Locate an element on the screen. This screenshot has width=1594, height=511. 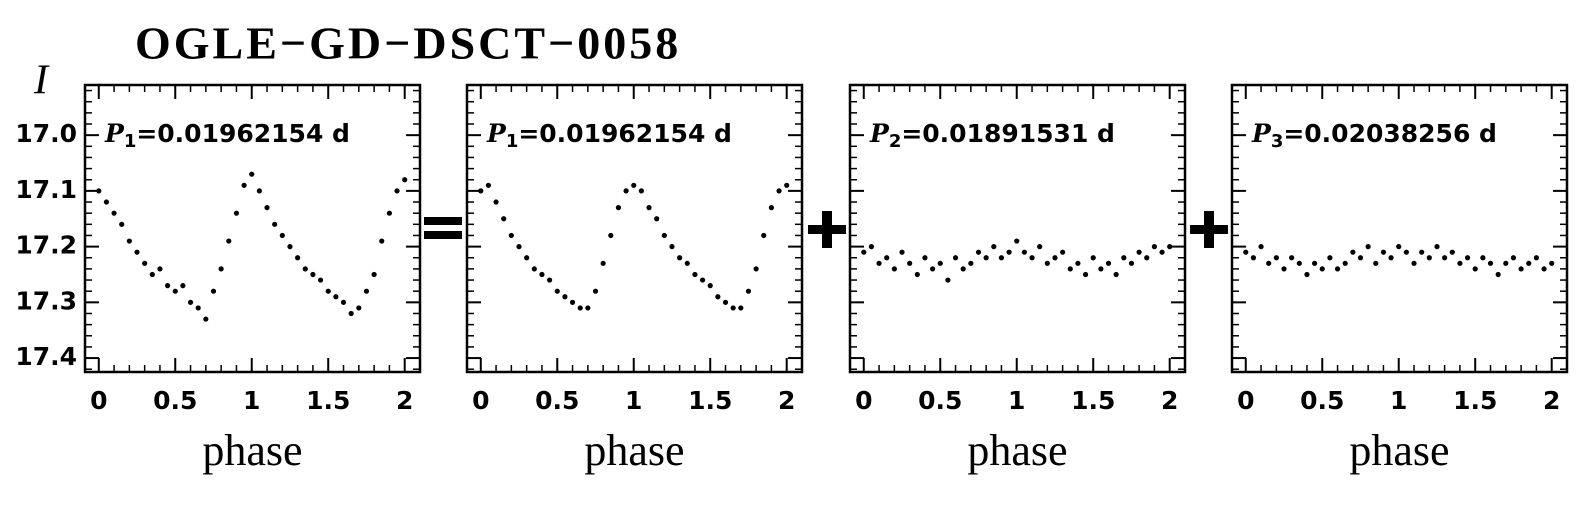
y-tick-label: 17.0 is located at coordinates (46, 133).